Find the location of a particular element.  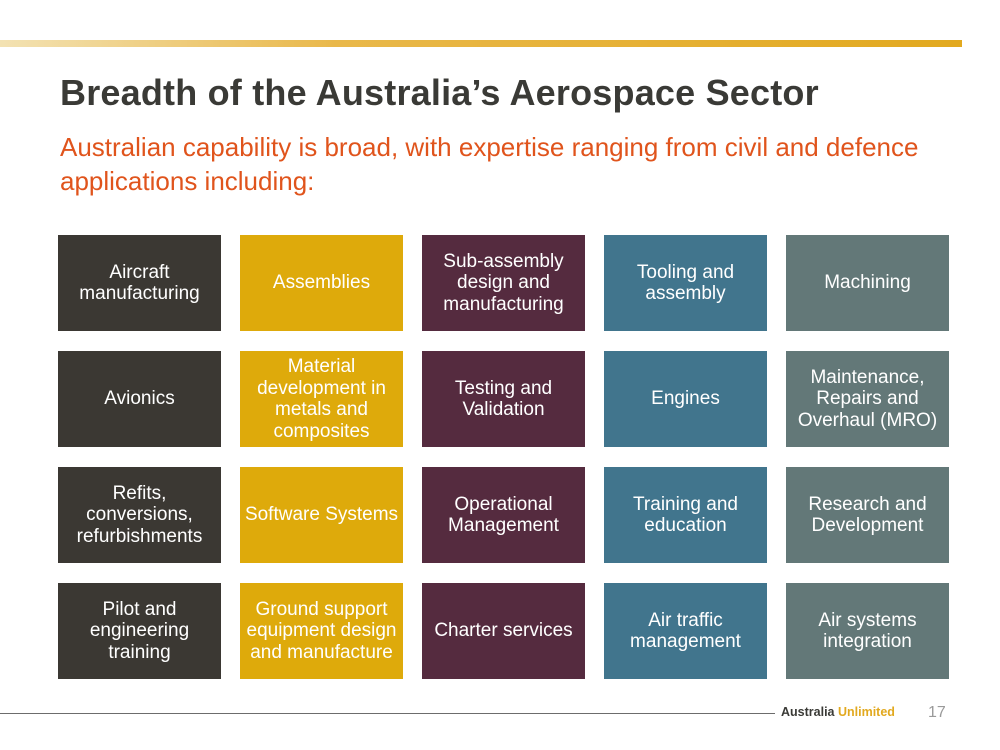

capability-tile: Assemblies is located at coordinates (321, 283).